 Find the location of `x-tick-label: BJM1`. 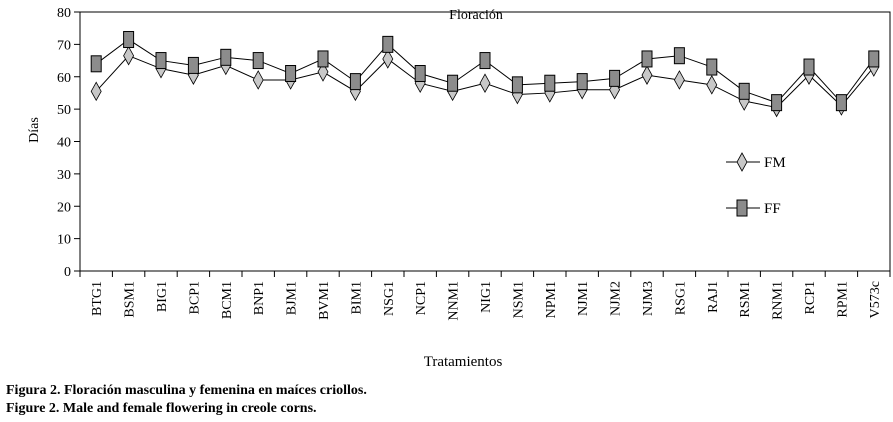

x-tick-label: BJM1 is located at coordinates (292, 298).